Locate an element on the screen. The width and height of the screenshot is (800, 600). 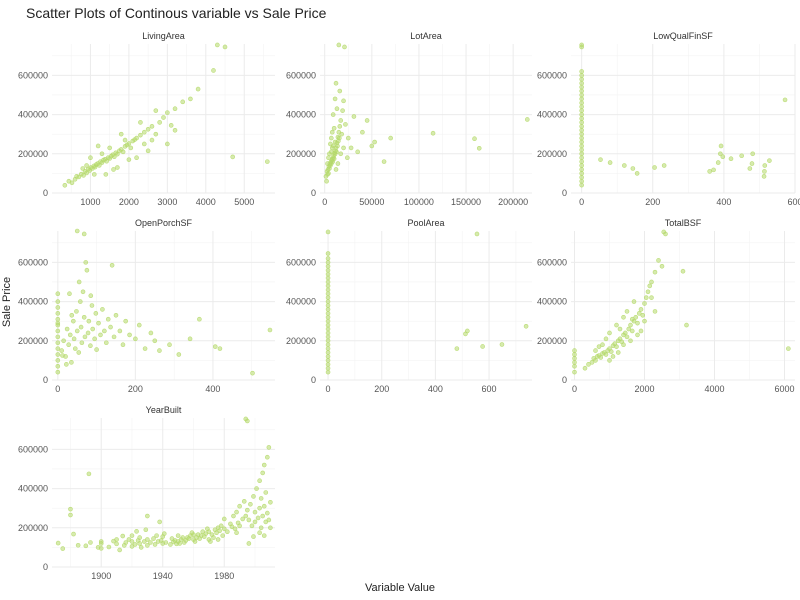
x-tick-label: 4000 is located at coordinates (206, 202).